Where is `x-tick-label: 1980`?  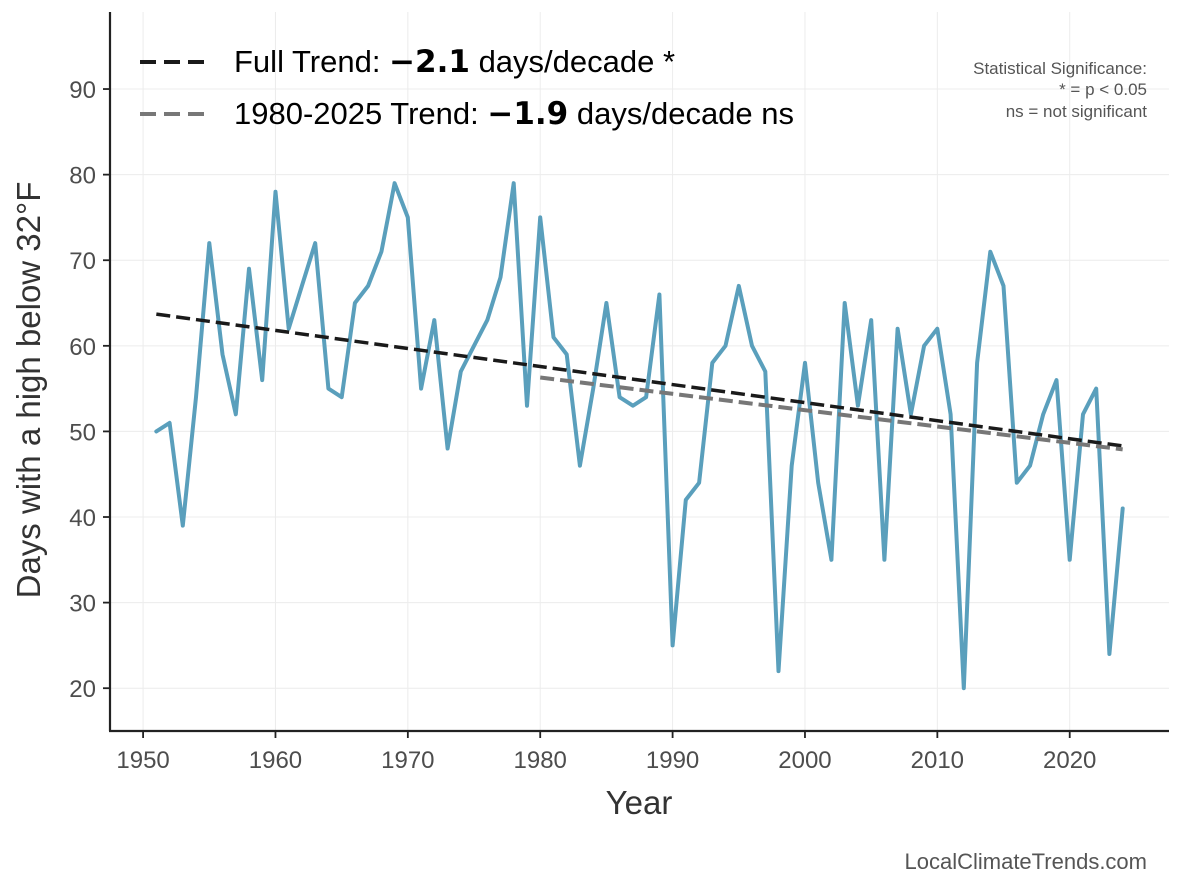
x-tick-label: 1980 is located at coordinates (540, 760).